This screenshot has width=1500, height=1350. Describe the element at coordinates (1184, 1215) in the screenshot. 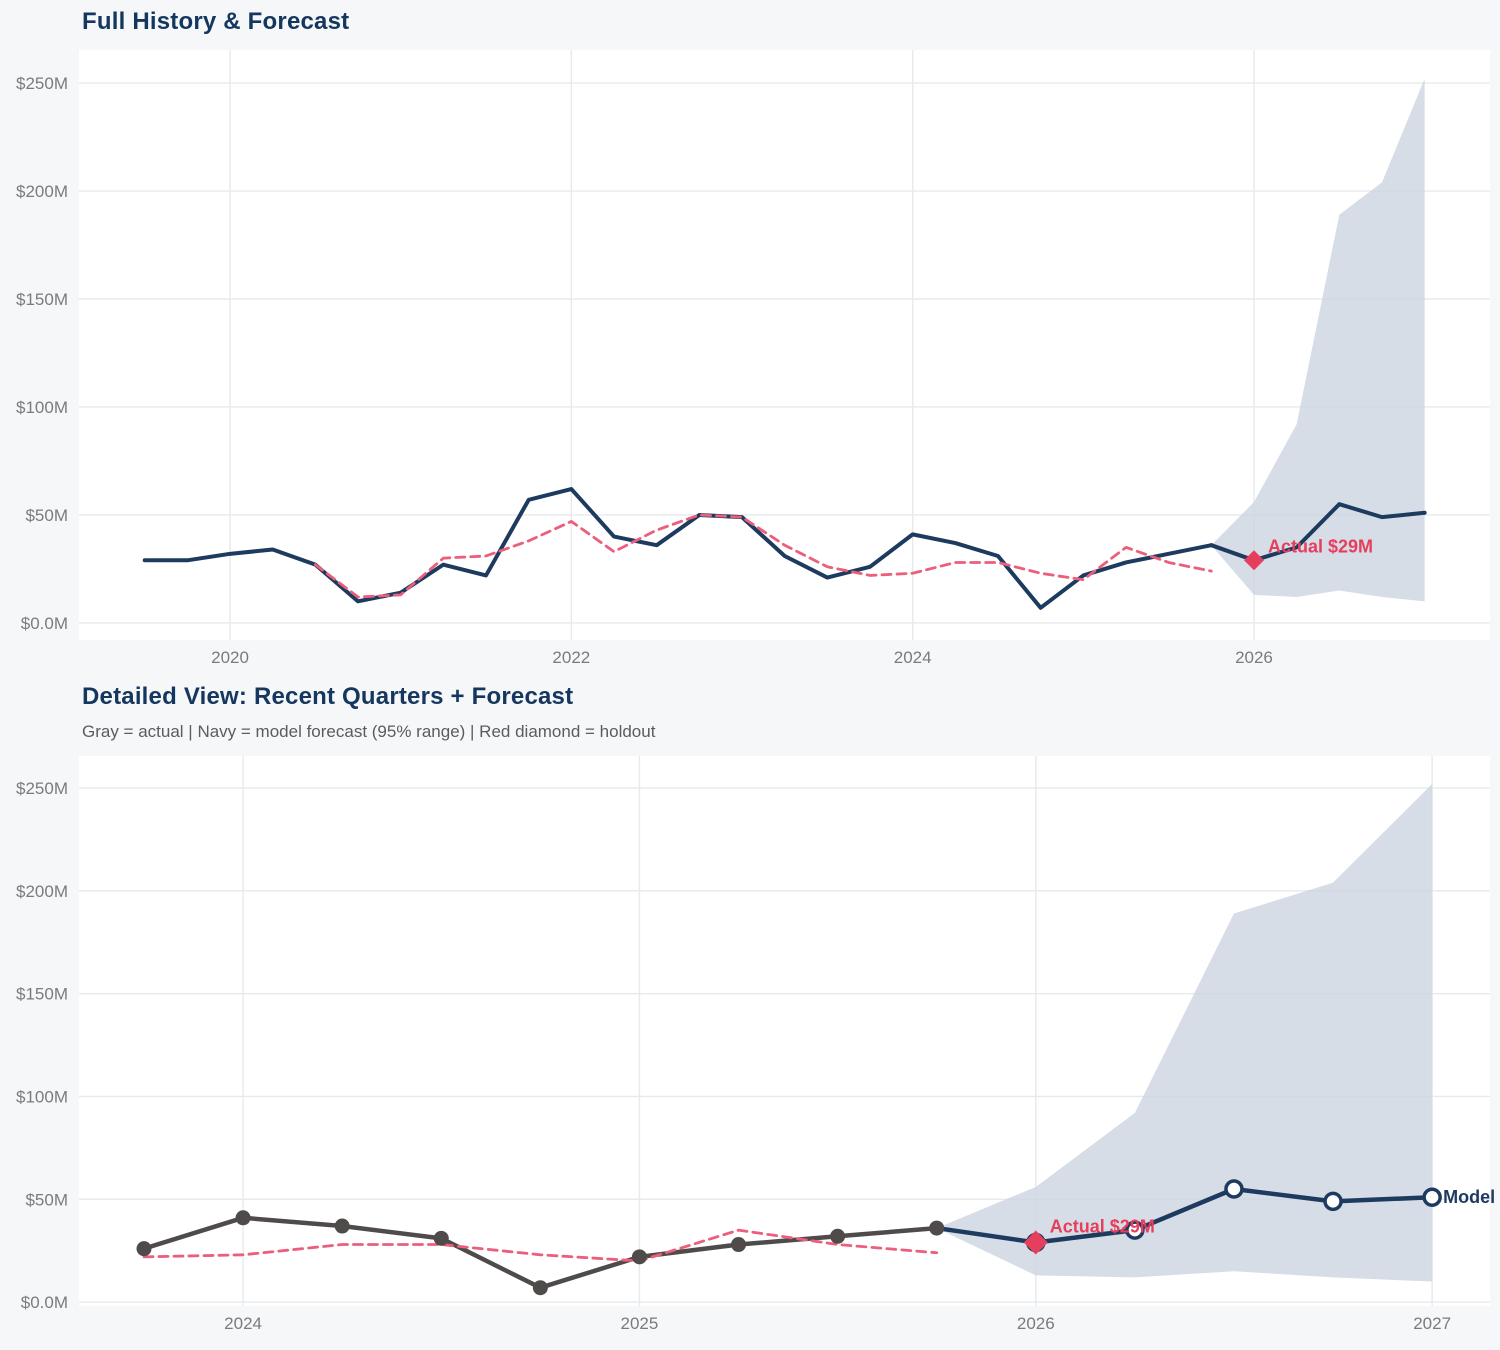

I see `model-forecast-line` at that location.